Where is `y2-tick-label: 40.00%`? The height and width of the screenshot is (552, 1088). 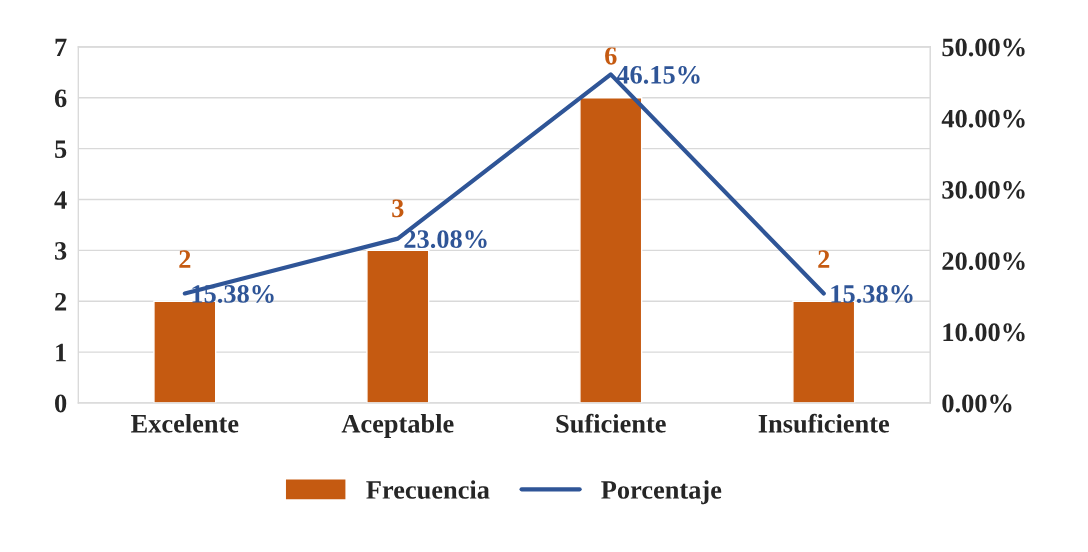
y2-tick-label: 40.00% is located at coordinates (983, 118).